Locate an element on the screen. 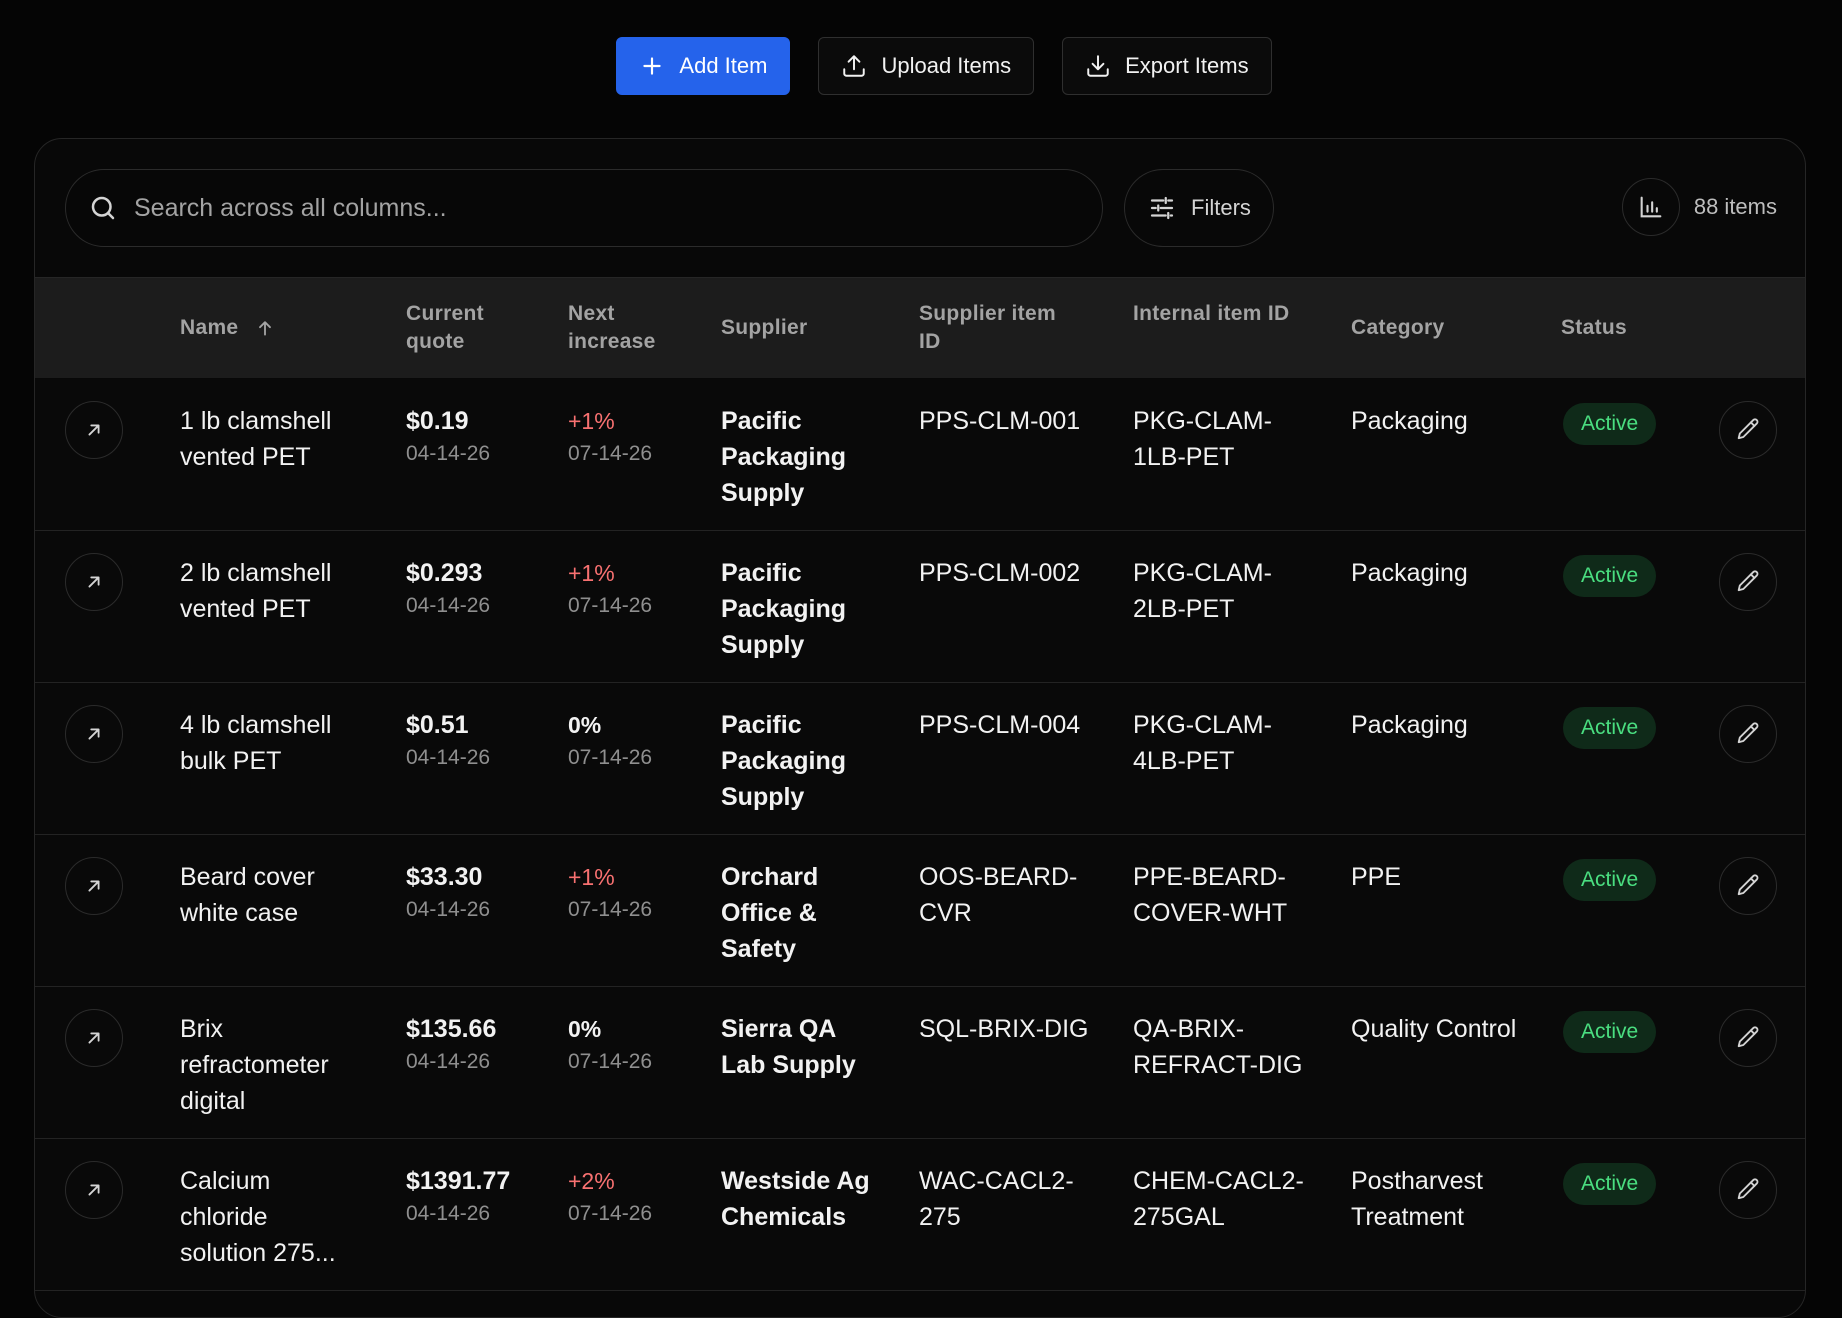  internal-item-id-cell: CHEM-​CACL2-​275GAL is located at coordinates (1218, 1199).